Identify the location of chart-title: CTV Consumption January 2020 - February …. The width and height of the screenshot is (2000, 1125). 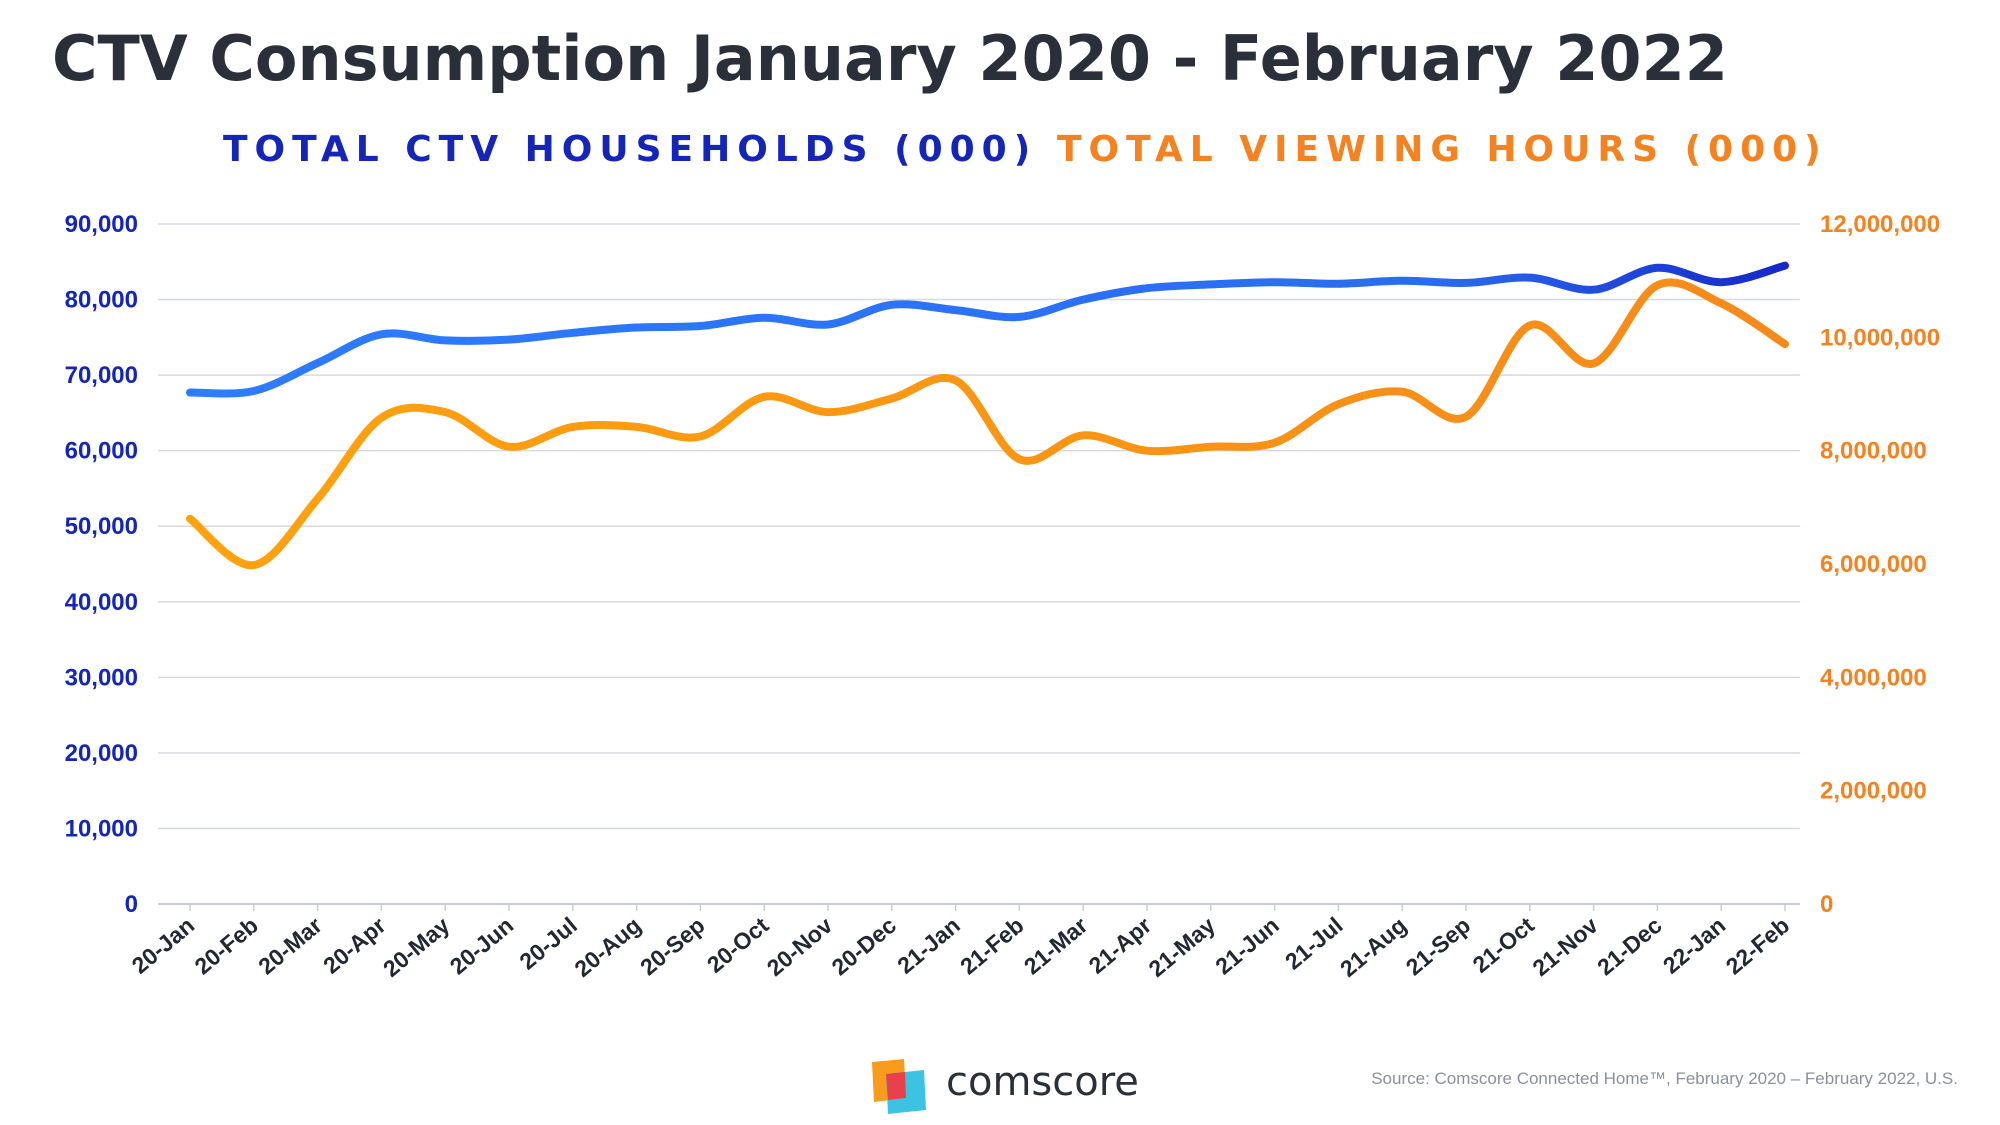
(890, 58).